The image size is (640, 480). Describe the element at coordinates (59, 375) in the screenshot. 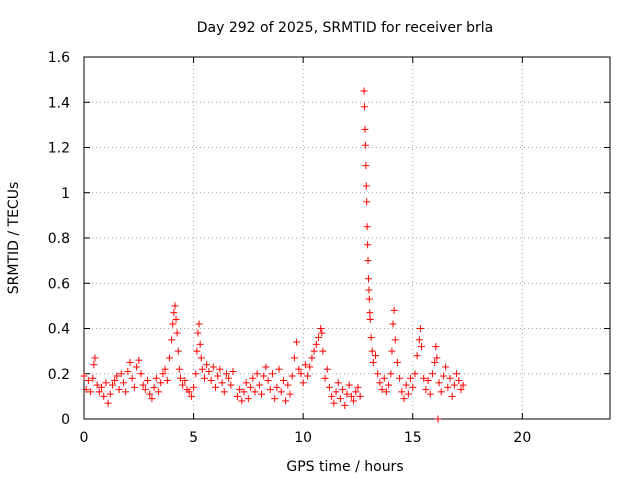

I see `y-tick-label: 0.2` at that location.